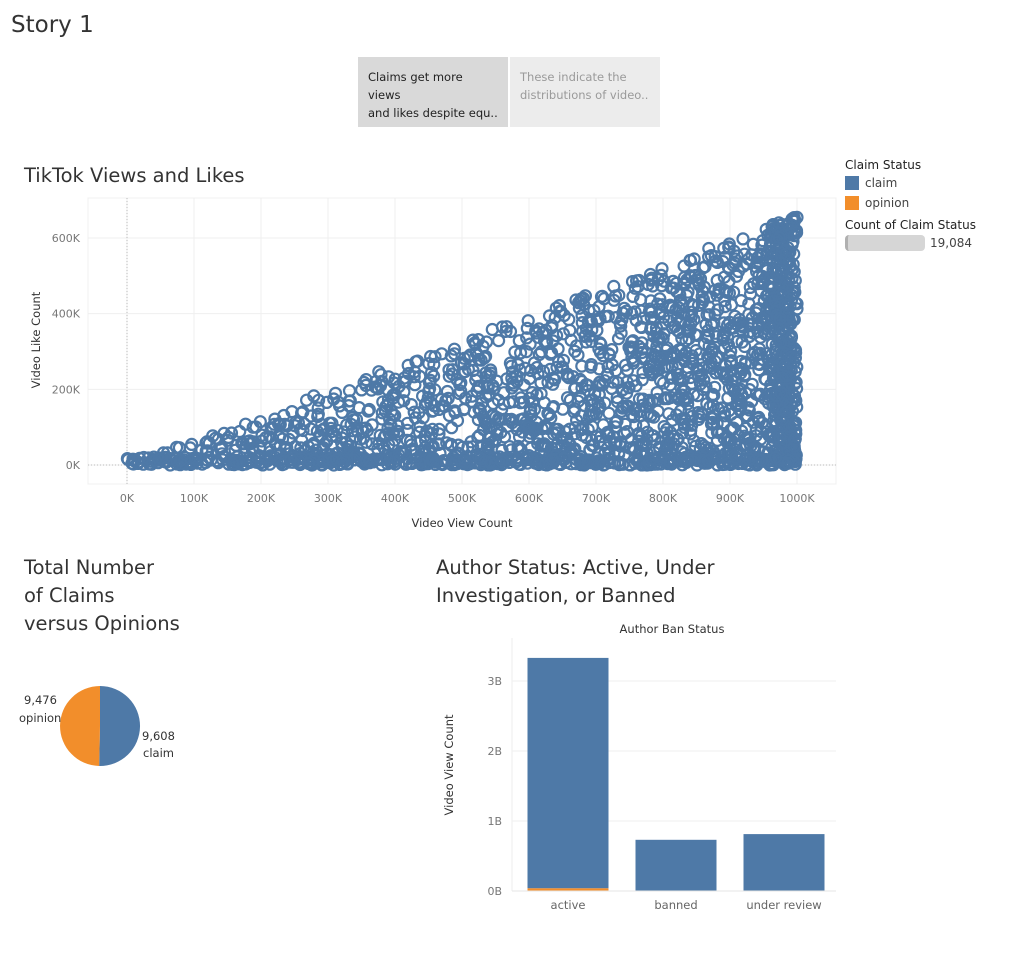 This screenshot has height=963, width=1015. I want to click on x-tick-label: 500K, so click(462, 498).